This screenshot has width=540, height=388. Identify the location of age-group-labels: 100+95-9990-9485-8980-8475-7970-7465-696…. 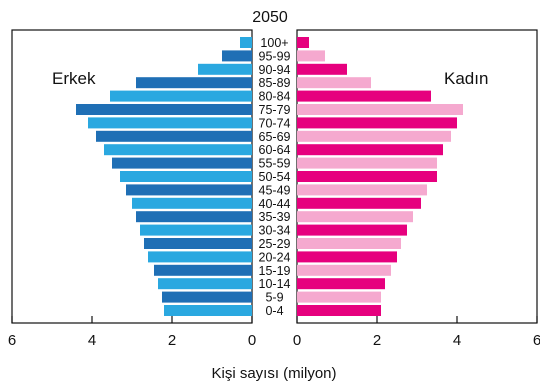
(275, 177).